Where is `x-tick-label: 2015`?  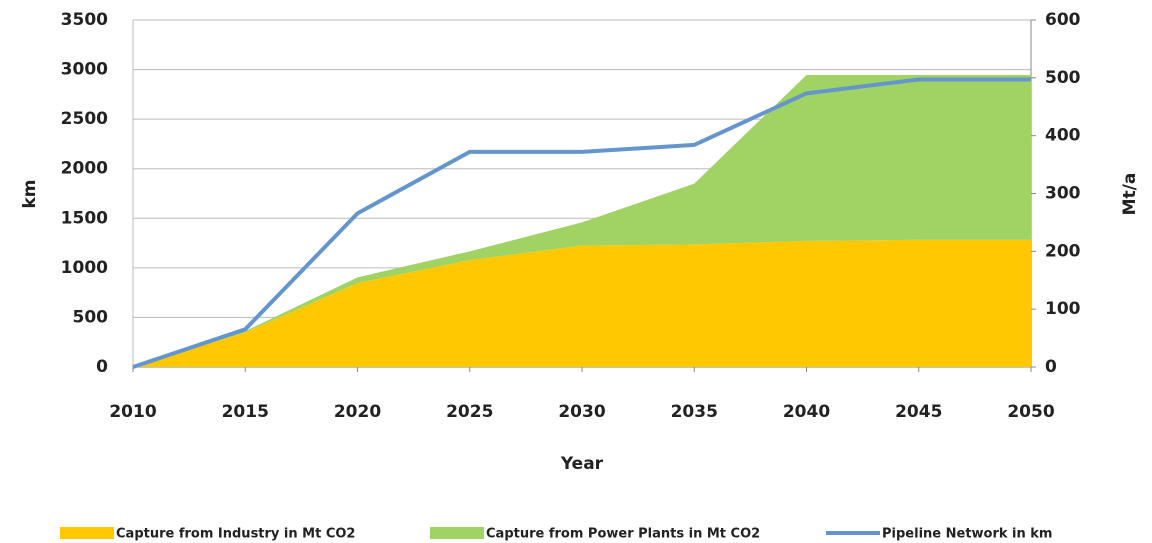
x-tick-label: 2015 is located at coordinates (245, 412).